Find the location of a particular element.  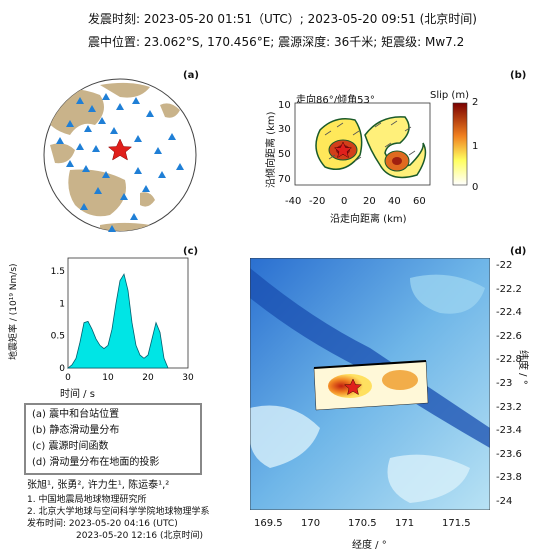

colorbar-title: Slip (m) is located at coordinates (449, 95).